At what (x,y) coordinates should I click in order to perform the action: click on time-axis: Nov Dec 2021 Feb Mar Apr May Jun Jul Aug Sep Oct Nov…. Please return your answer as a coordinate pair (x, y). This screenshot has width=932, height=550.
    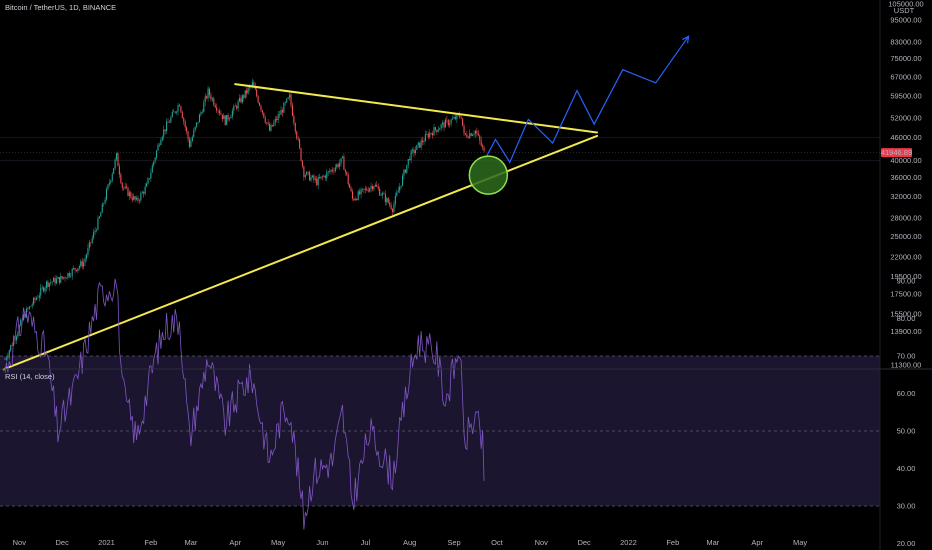
    Looking at the image, I should click on (410, 542).